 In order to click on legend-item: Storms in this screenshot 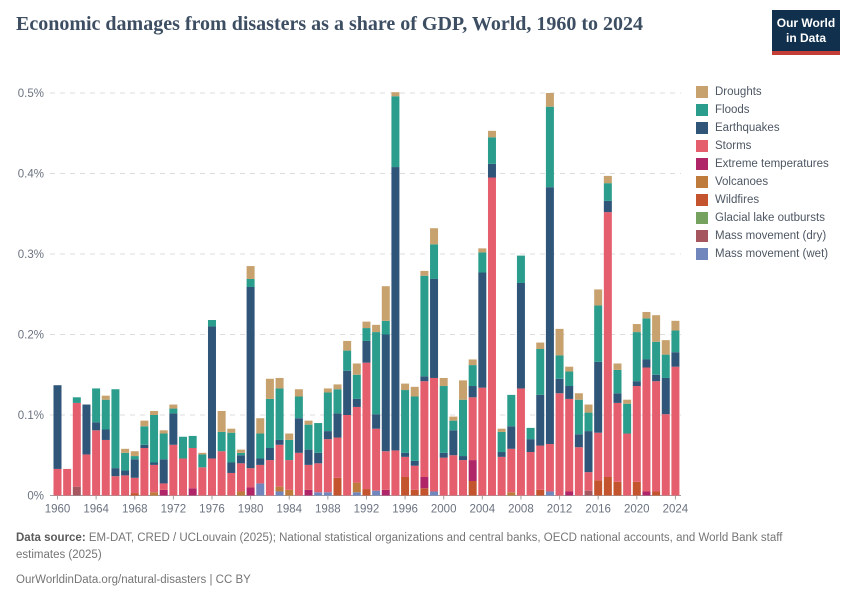, I will do `click(762, 146)`.